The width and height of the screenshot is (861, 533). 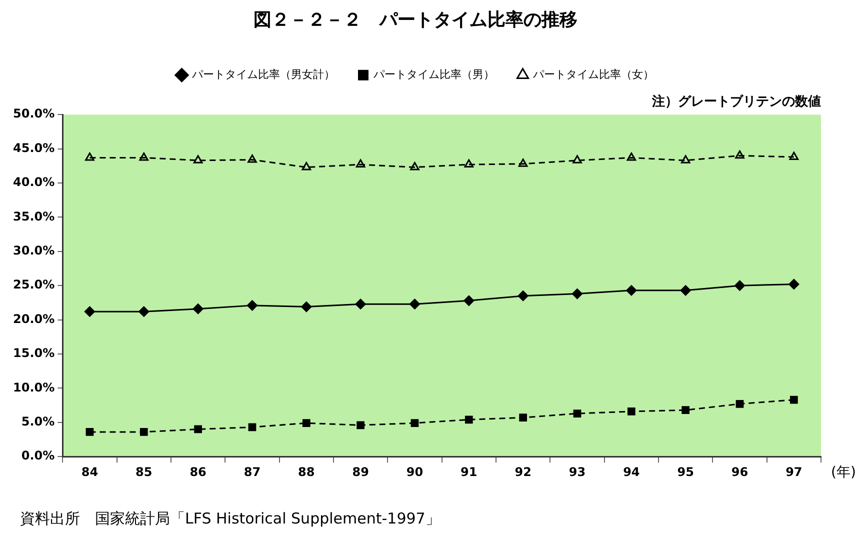 I want to click on legend-label: パートタイム比率（男女計）, so click(x=262, y=74).